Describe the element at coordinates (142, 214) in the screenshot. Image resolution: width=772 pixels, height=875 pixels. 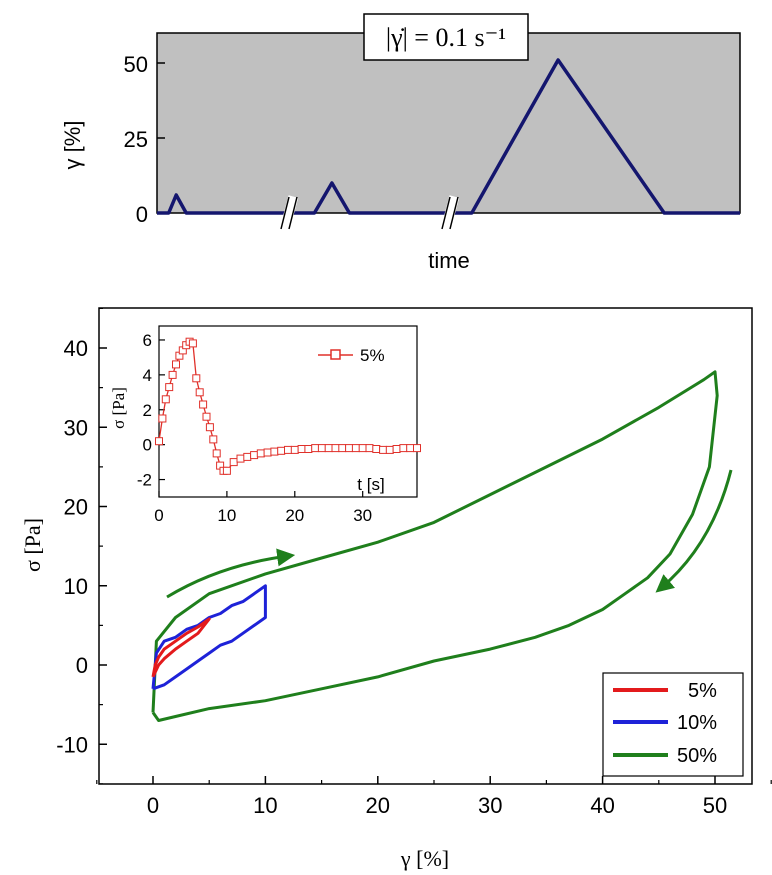
I see `top-y-tick-label-0: 0` at that location.